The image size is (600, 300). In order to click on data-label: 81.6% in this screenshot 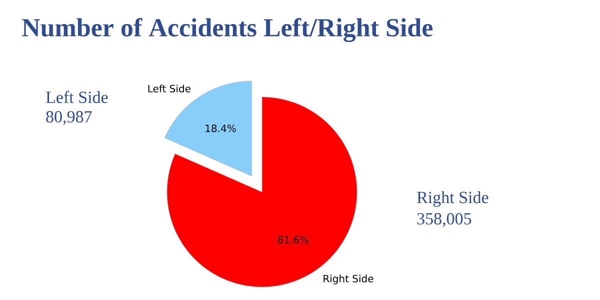, I will do `click(293, 240)`.